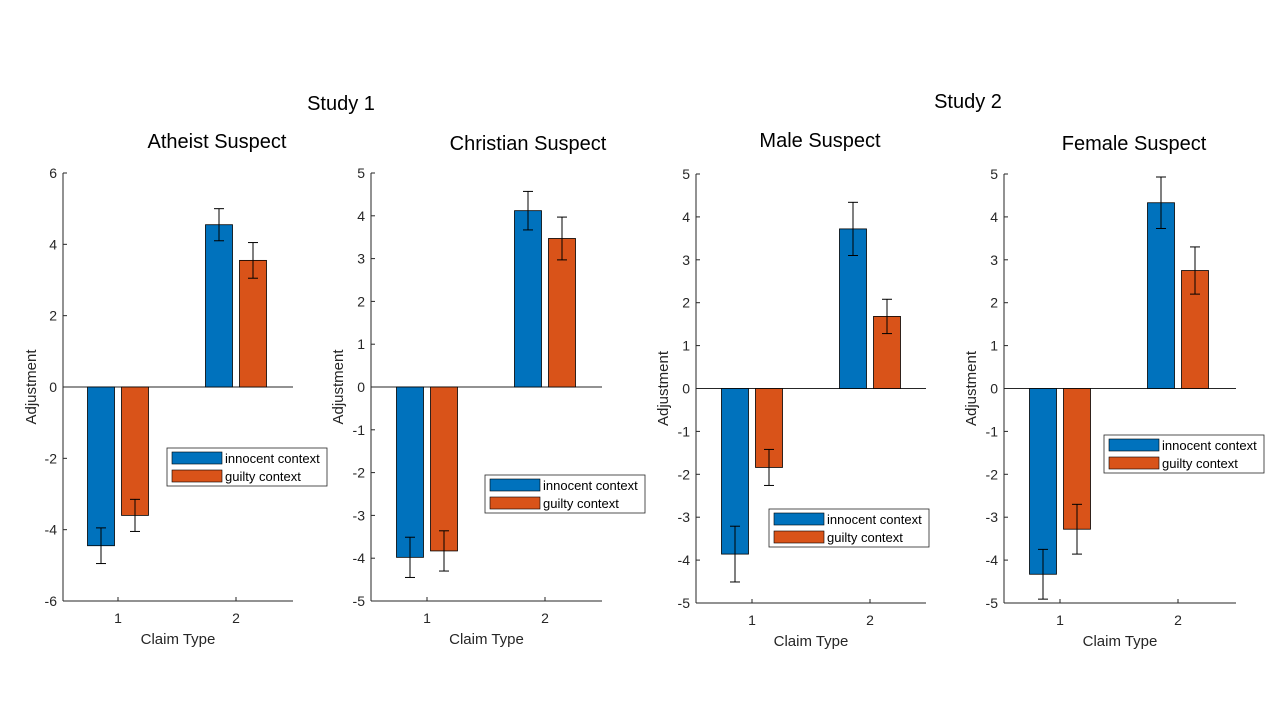 The image size is (1280, 720). What do you see at coordinates (53, 173) in the screenshot?
I see `y-tick-label: 6` at bounding box center [53, 173].